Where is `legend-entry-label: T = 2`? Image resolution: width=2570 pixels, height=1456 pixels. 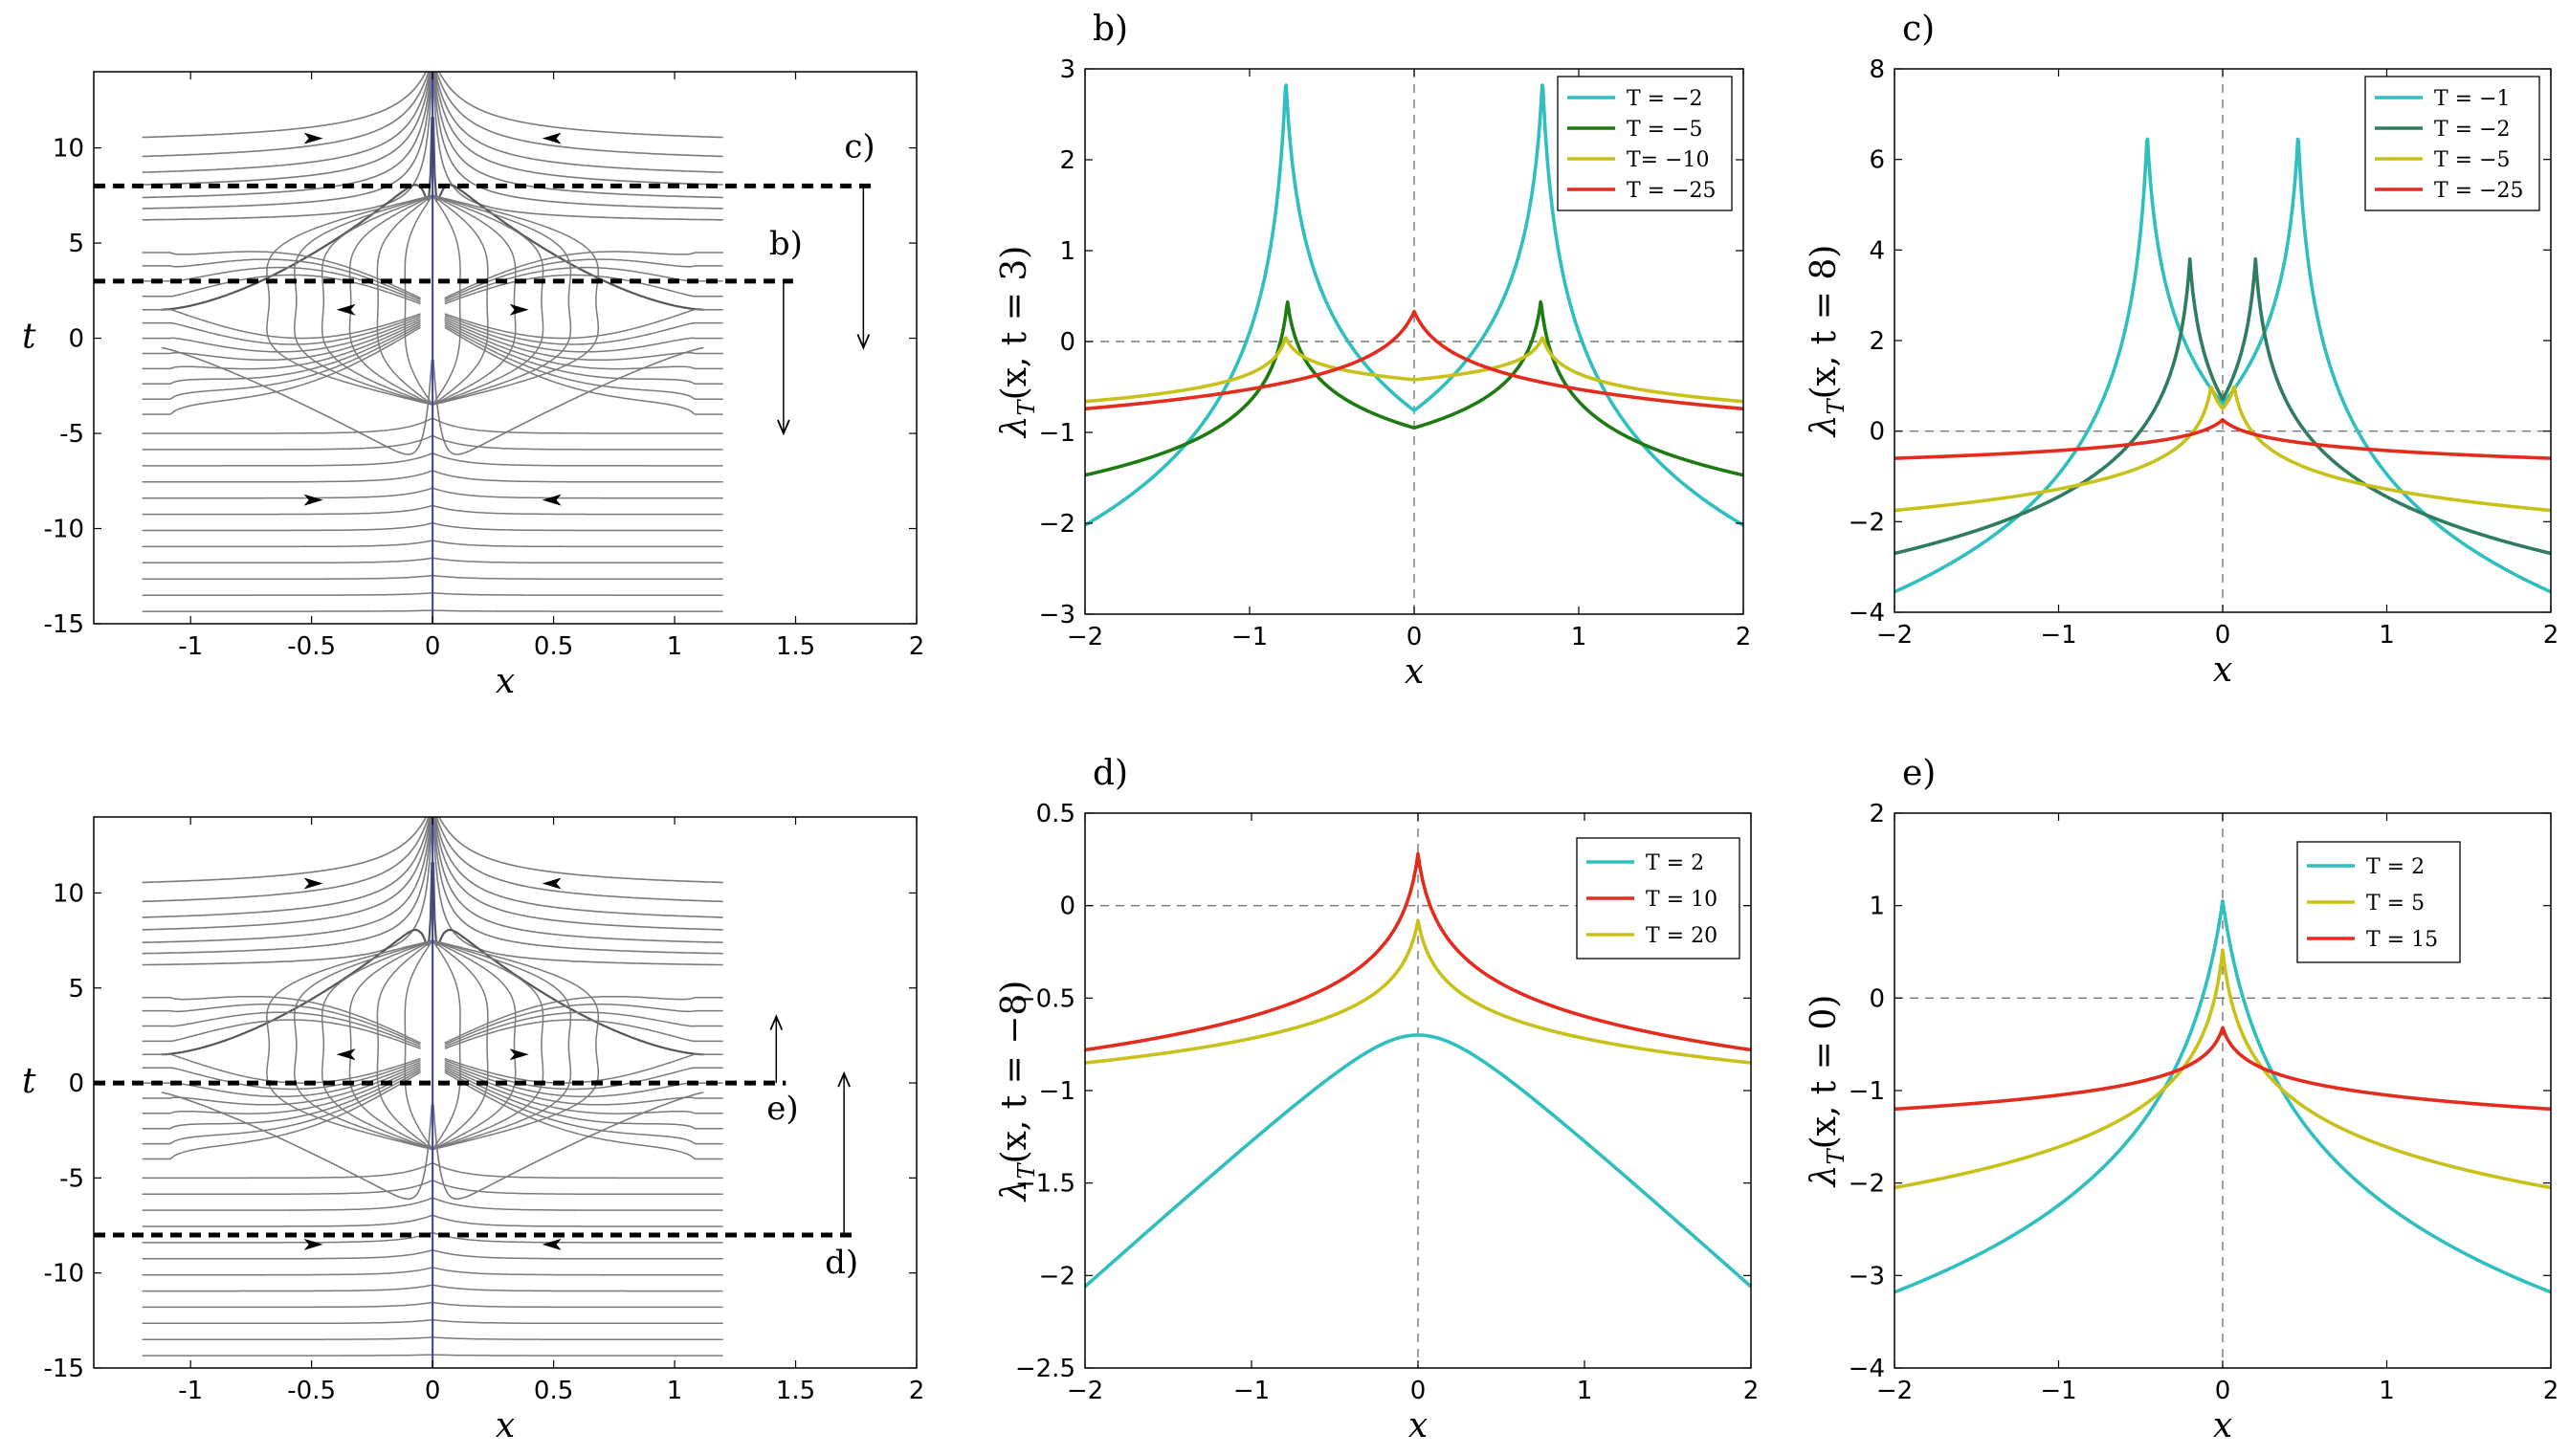 legend-entry-label: T = 2 is located at coordinates (1675, 863).